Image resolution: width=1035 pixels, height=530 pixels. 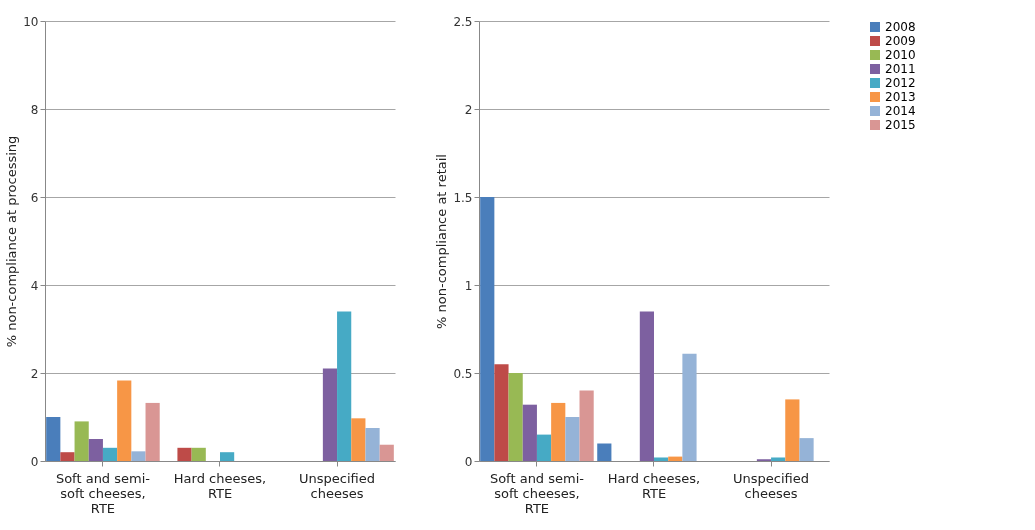 What do you see at coordinates (900, 97) in the screenshot?
I see `legend-label: 2013` at bounding box center [900, 97].